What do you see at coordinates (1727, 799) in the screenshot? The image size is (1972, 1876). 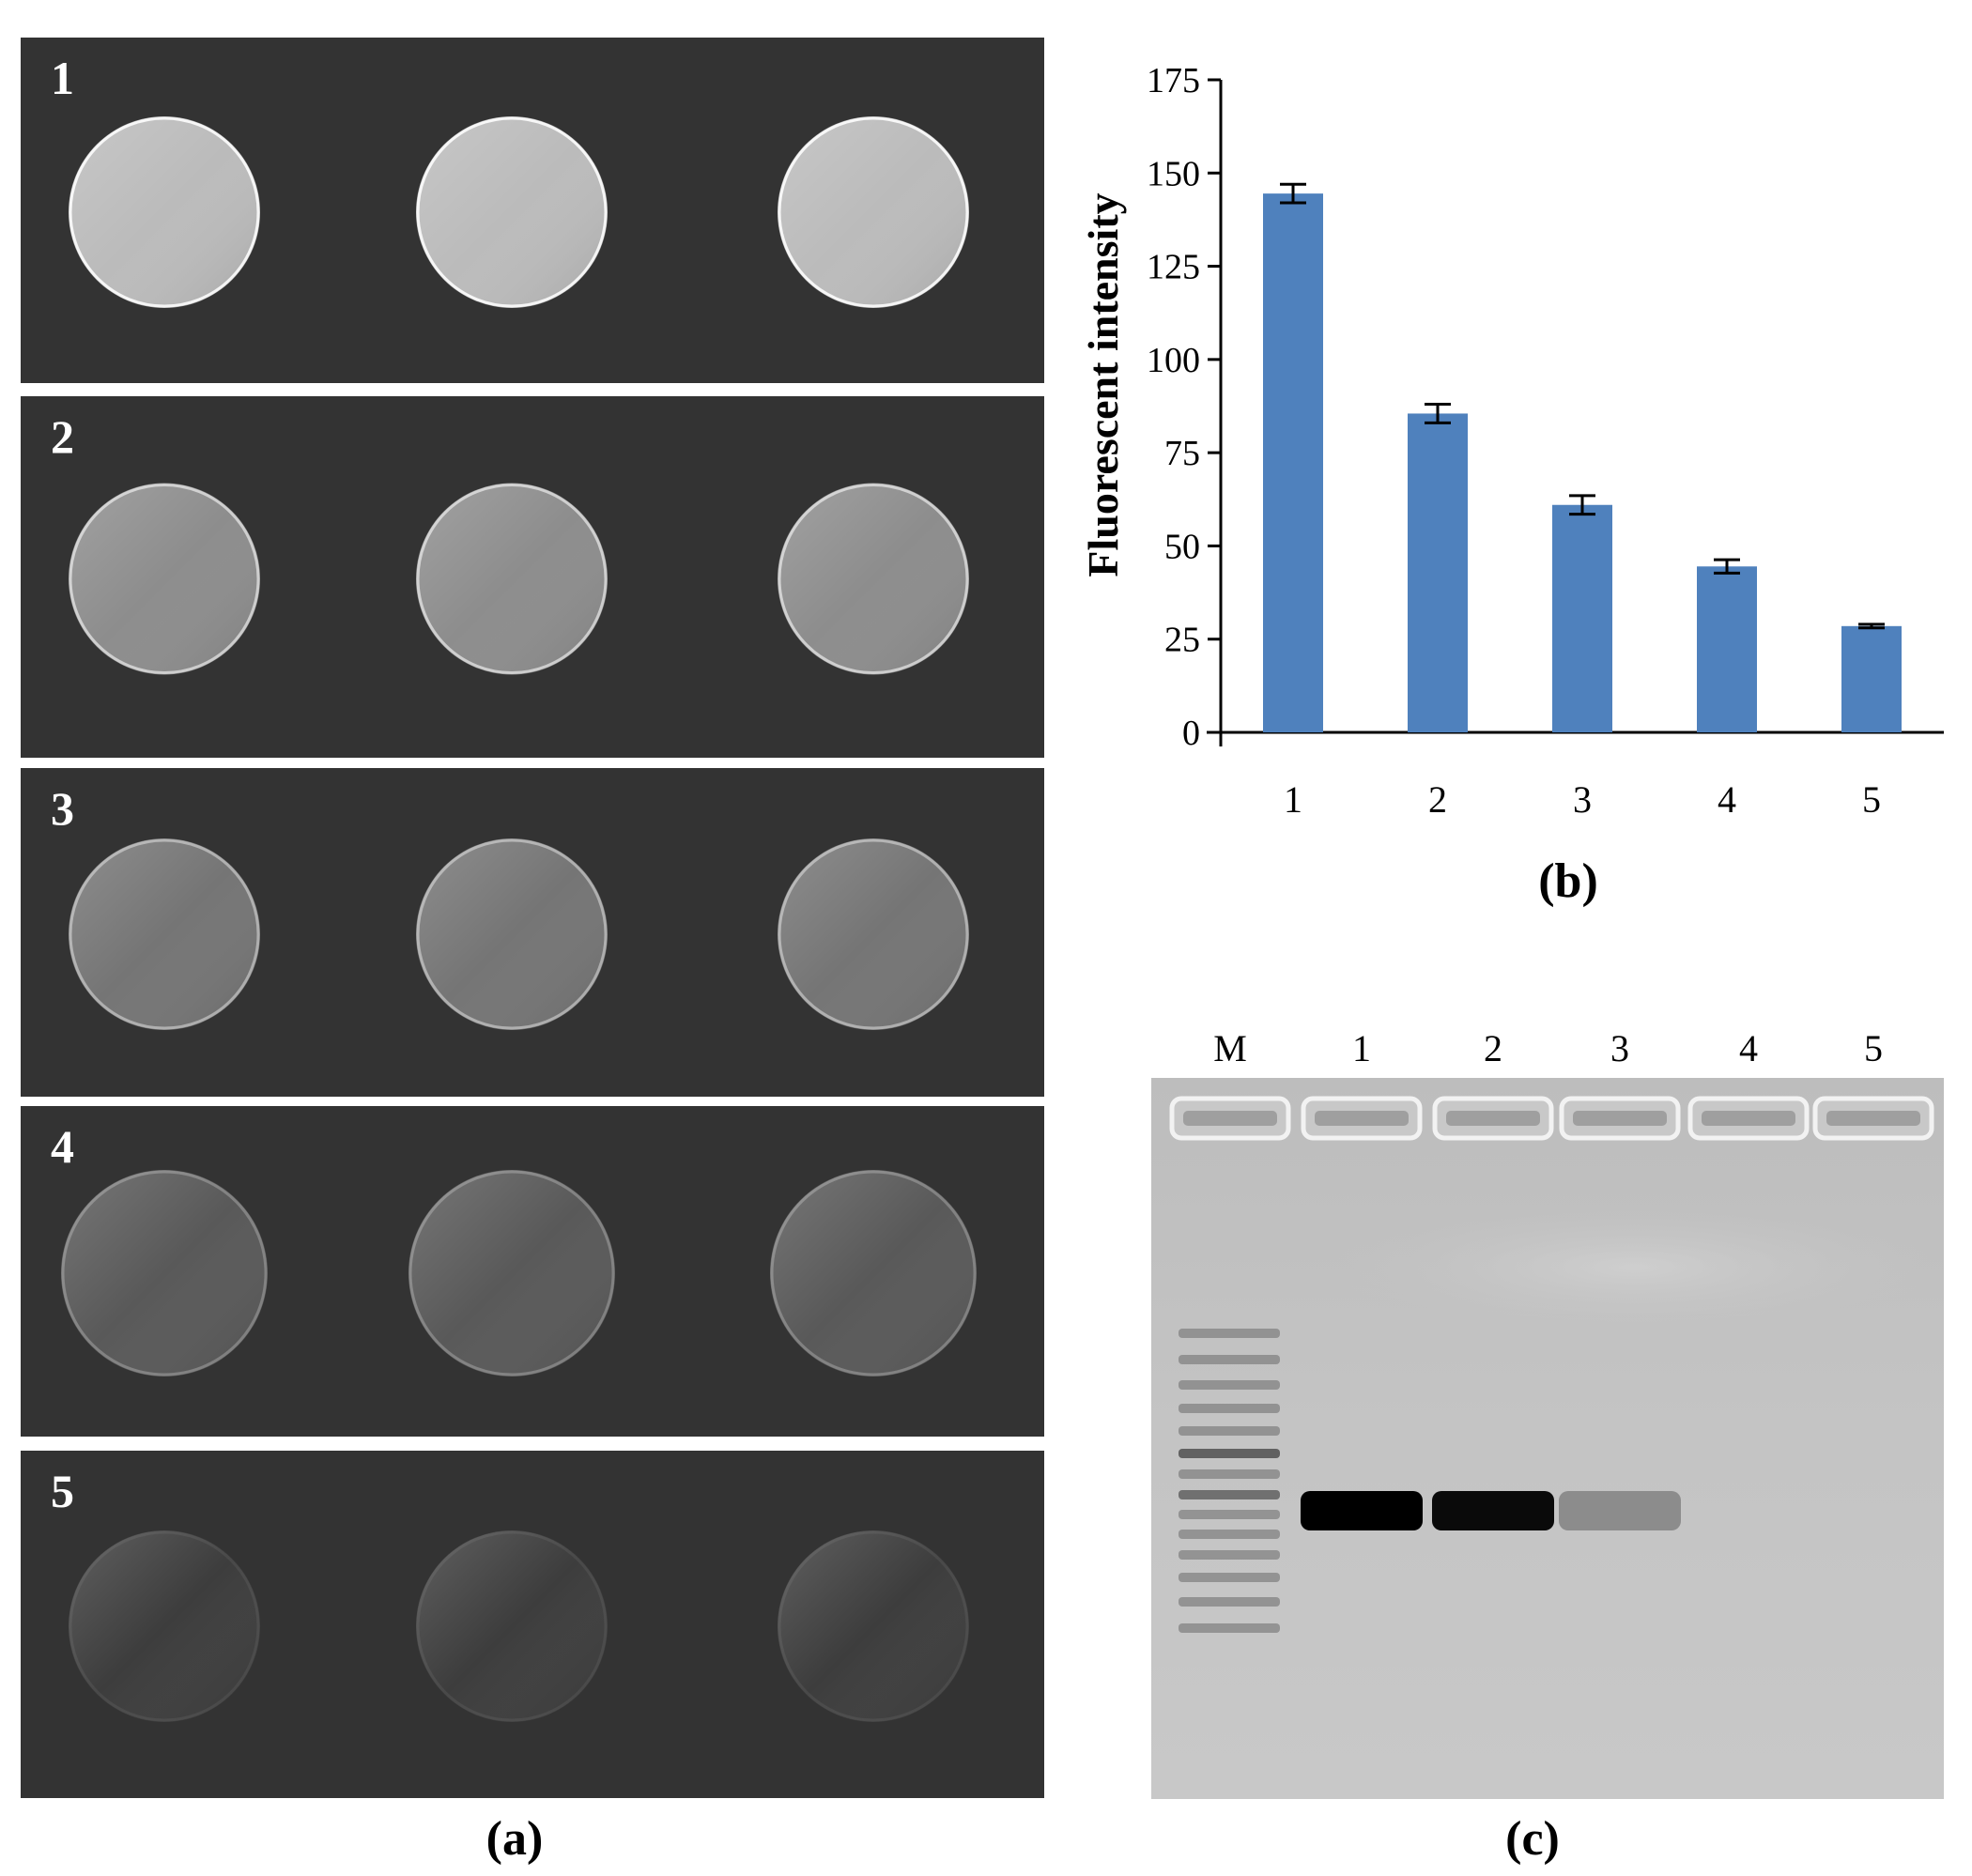 I see `x-tick-label: 4` at bounding box center [1727, 799].